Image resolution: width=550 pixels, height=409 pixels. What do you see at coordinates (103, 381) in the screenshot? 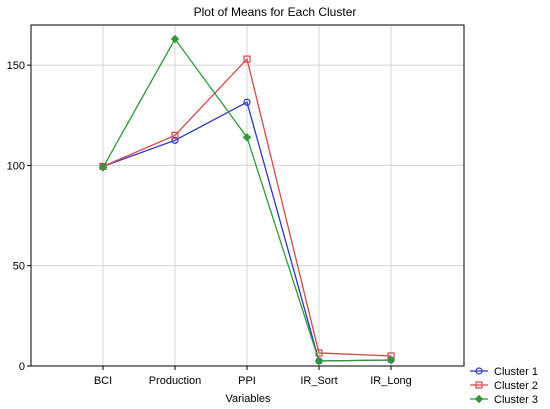
I see `x-tick-label: BCI` at bounding box center [103, 381].